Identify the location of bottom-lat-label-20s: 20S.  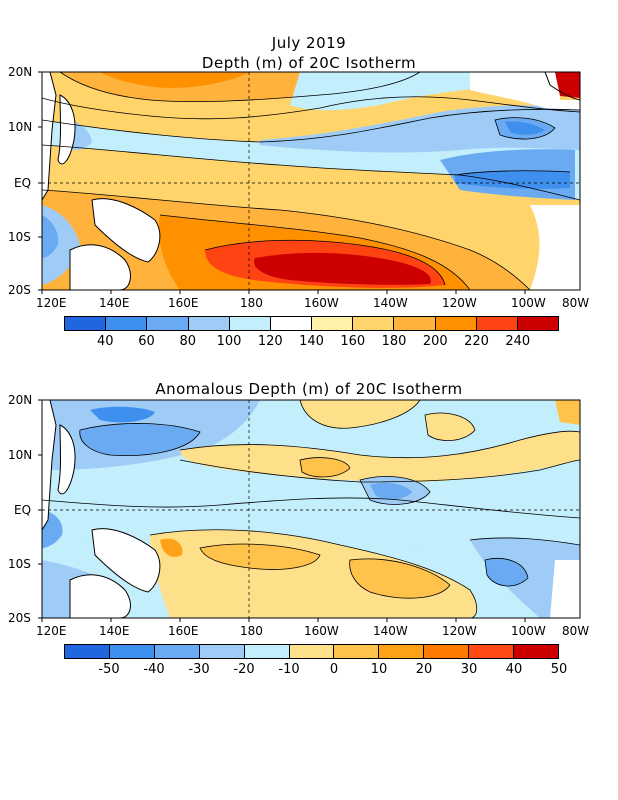
(19, 618).